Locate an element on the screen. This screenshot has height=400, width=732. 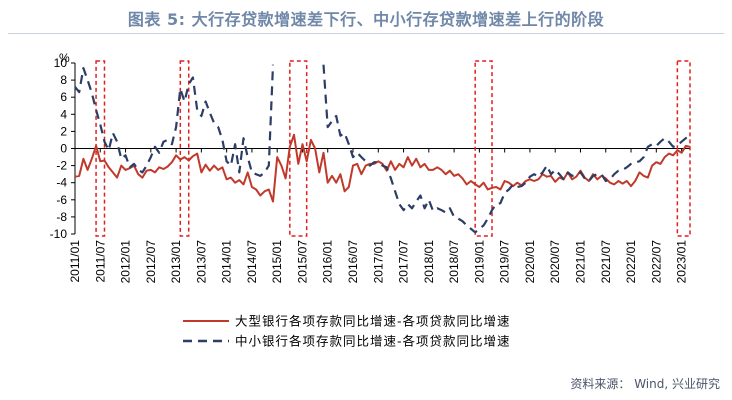
x-tick-label: 2017/07 is located at coordinates (404, 262).